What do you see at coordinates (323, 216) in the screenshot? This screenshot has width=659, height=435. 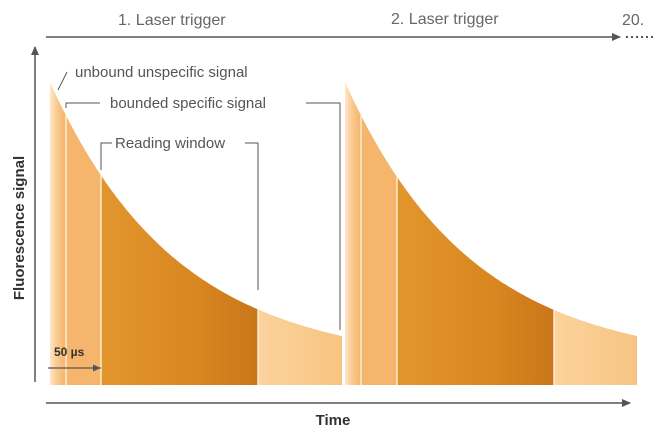 I see `bounded-leader-right` at bounding box center [323, 216].